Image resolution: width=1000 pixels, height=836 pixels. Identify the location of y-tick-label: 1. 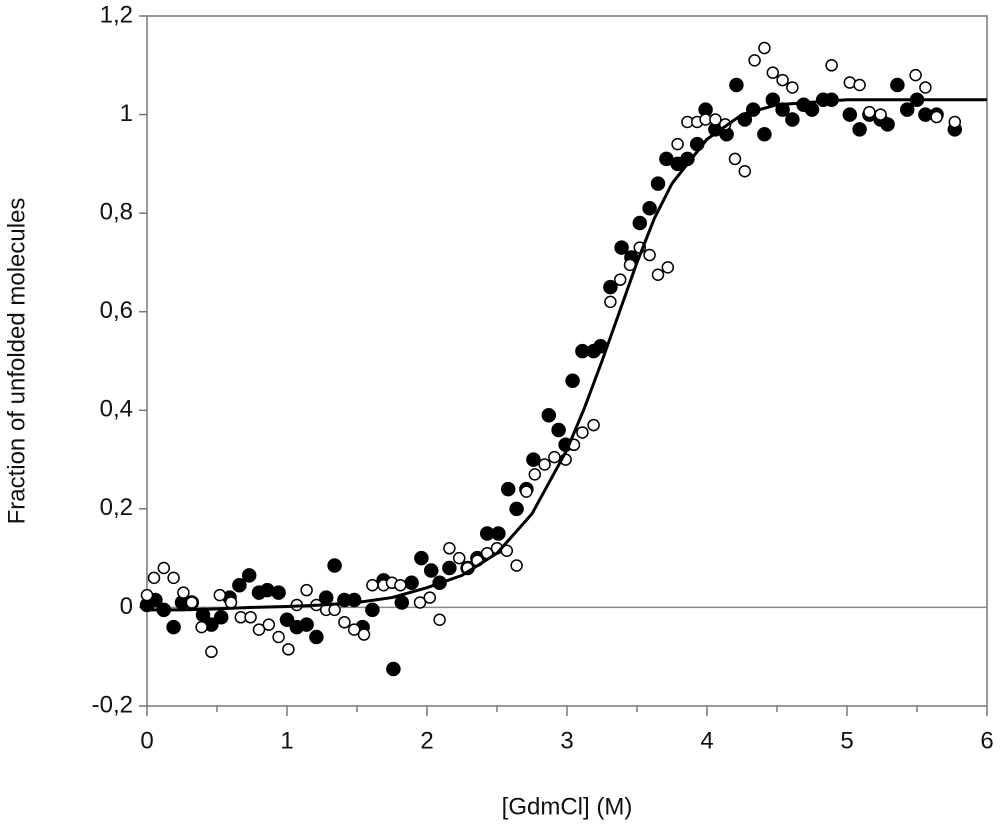
(126, 113).